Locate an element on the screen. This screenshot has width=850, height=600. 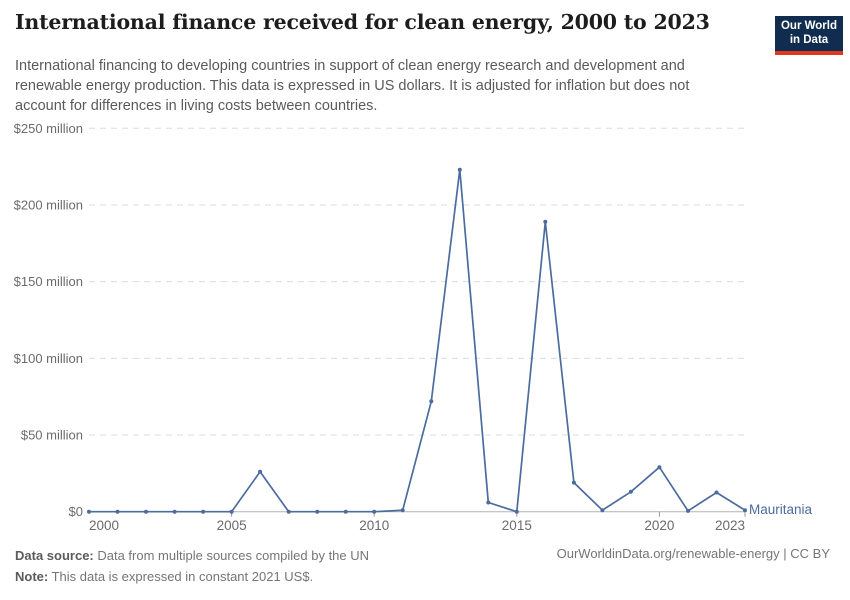
y-axis-label: $0 is located at coordinates (76, 511).